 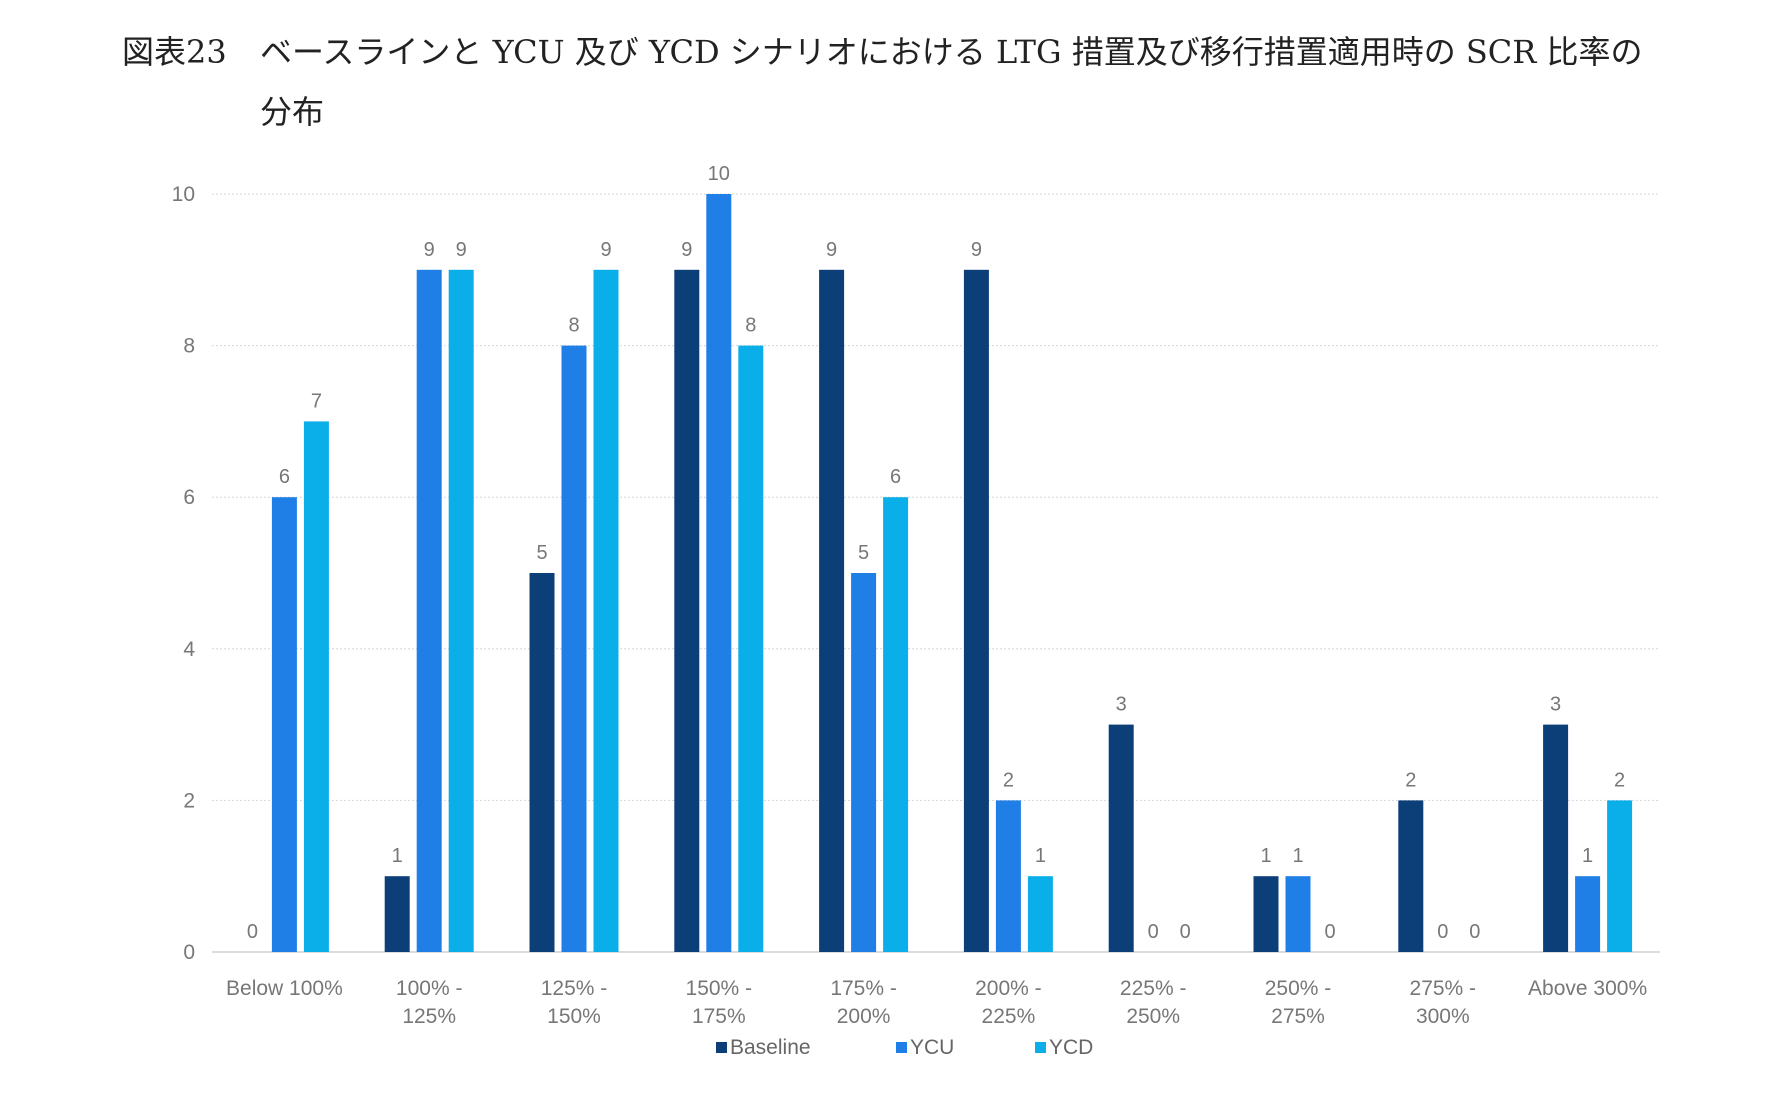 I want to click on x-tick-label: Above 300%, so click(x=1587, y=988).